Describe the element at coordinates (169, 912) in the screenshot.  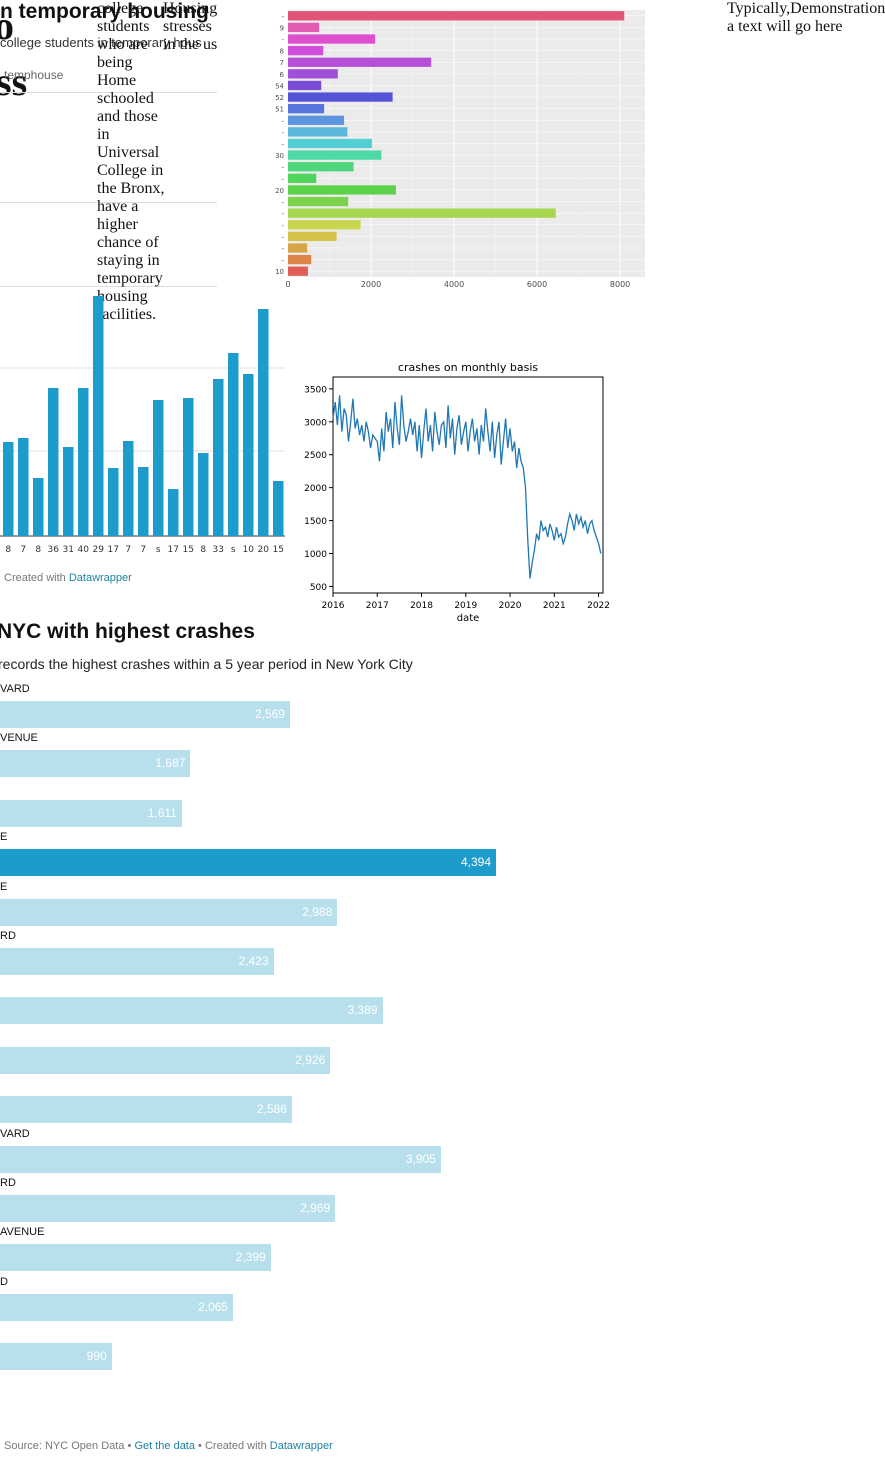
I see `bar: 2,988` at that location.